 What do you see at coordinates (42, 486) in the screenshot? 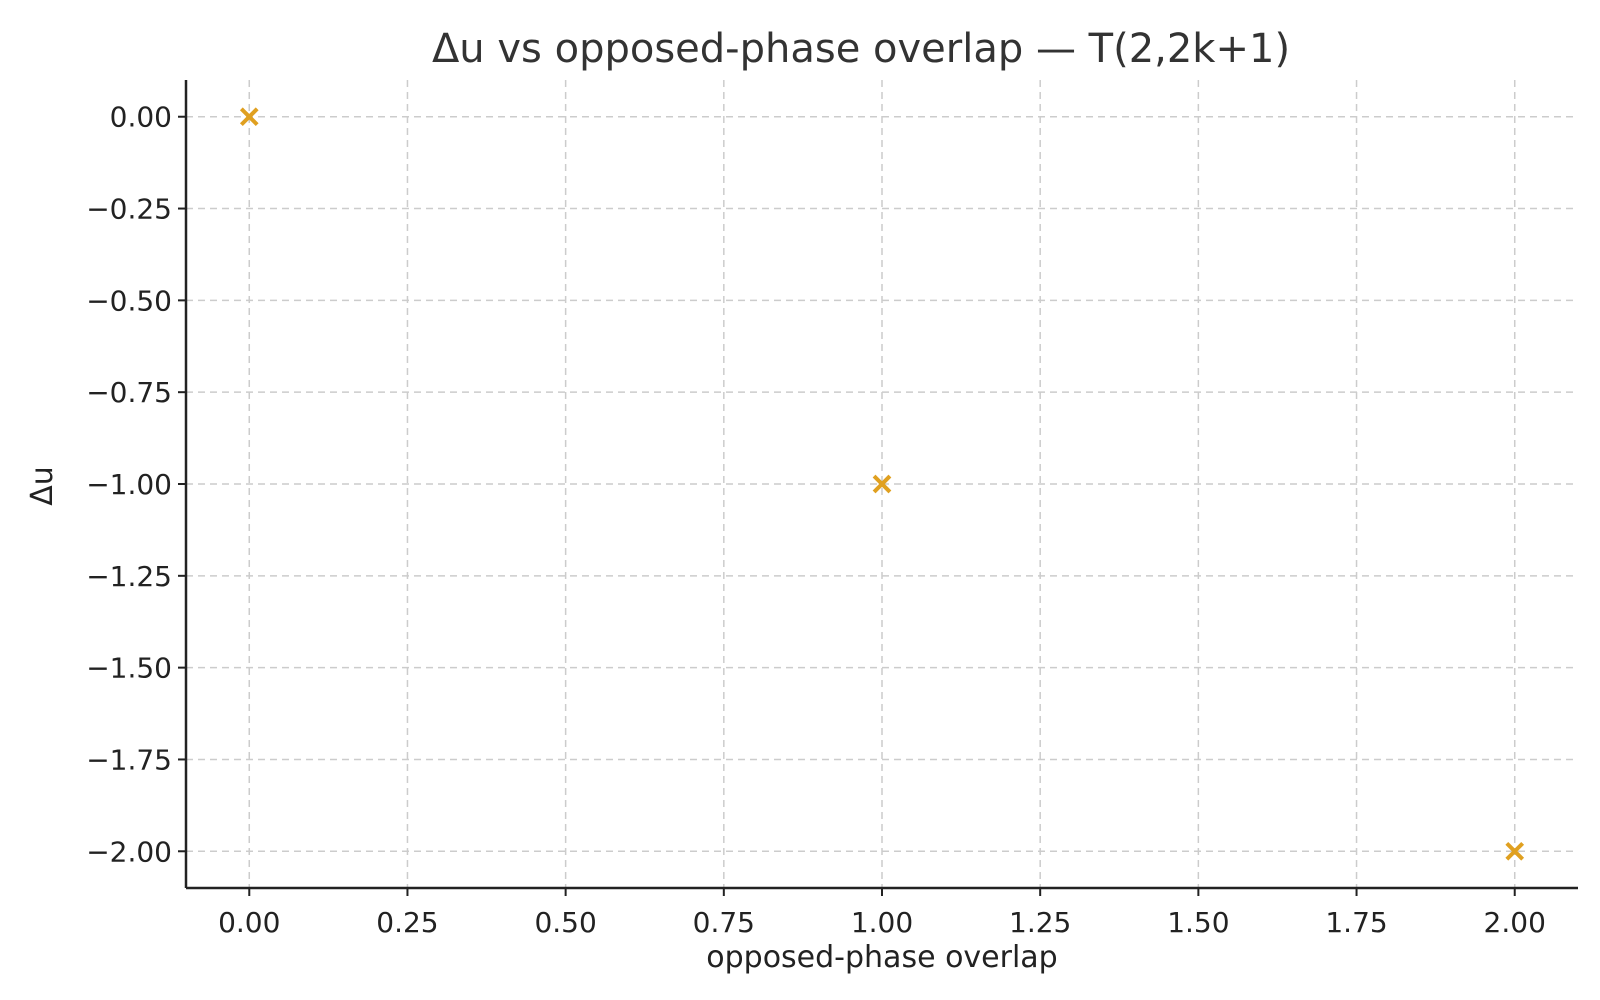
I see `y-axis-label: Δu` at bounding box center [42, 486].